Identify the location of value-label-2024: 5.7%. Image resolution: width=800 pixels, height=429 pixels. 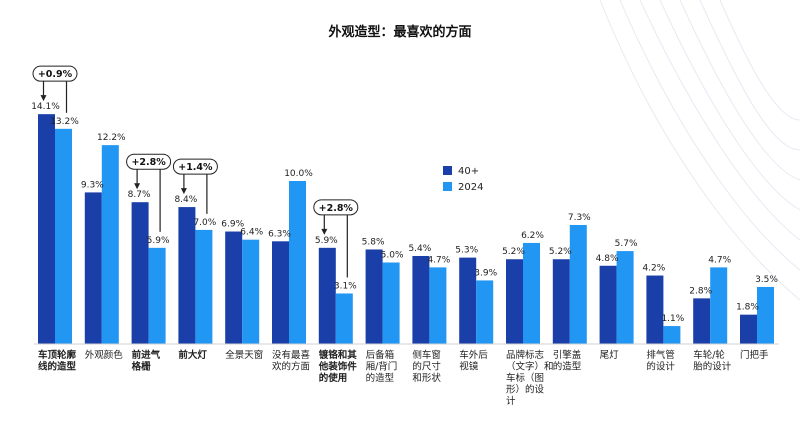
(626, 244).